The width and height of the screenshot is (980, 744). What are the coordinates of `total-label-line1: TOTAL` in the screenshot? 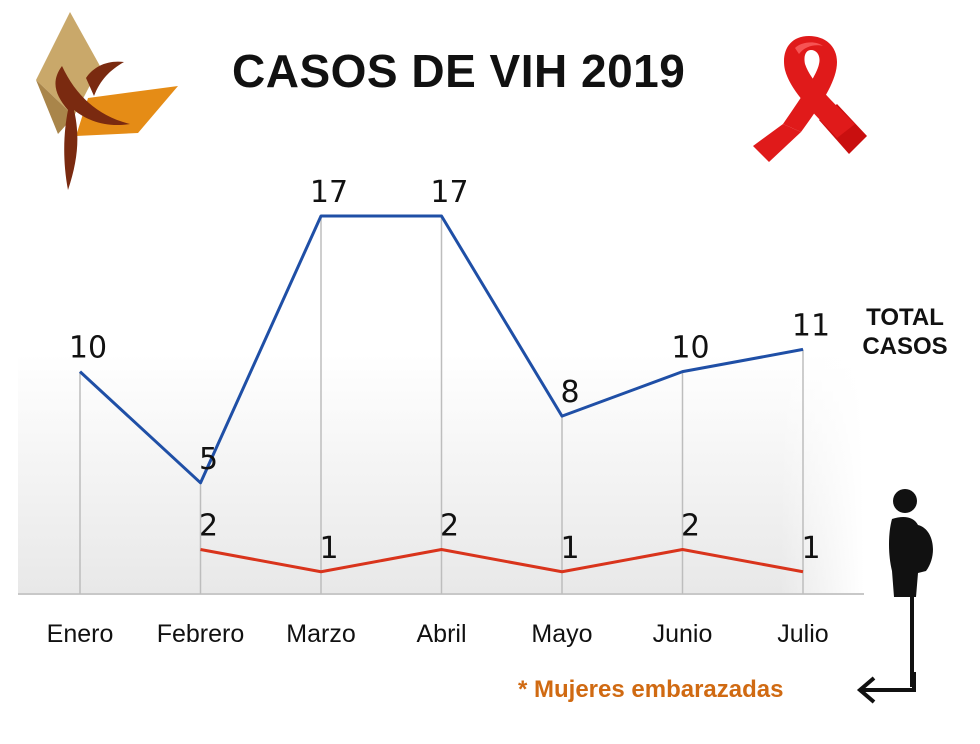 It's located at (905, 317).